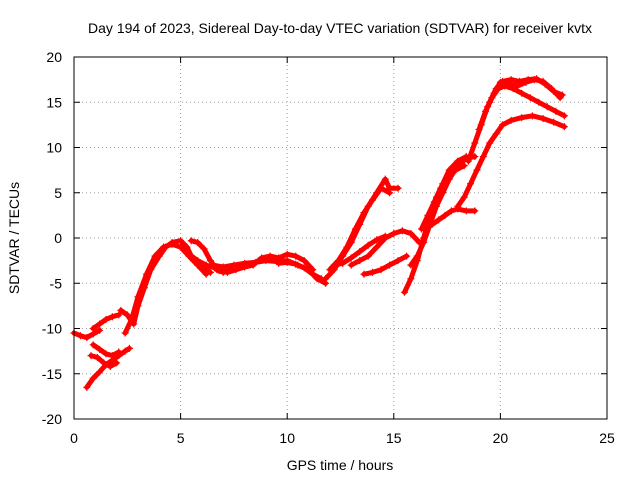  I want to click on x-axis-label: GPS time / hours, so click(340, 465).